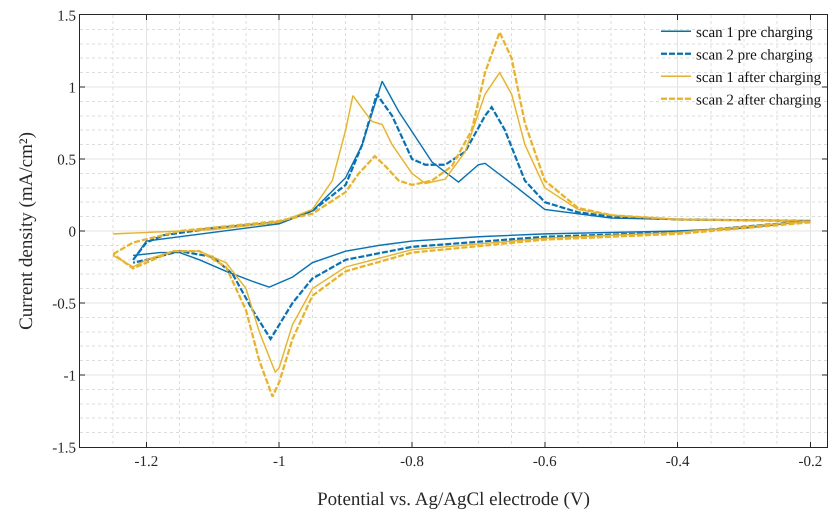  I want to click on x-tick-label: -0.2, so click(810, 462).